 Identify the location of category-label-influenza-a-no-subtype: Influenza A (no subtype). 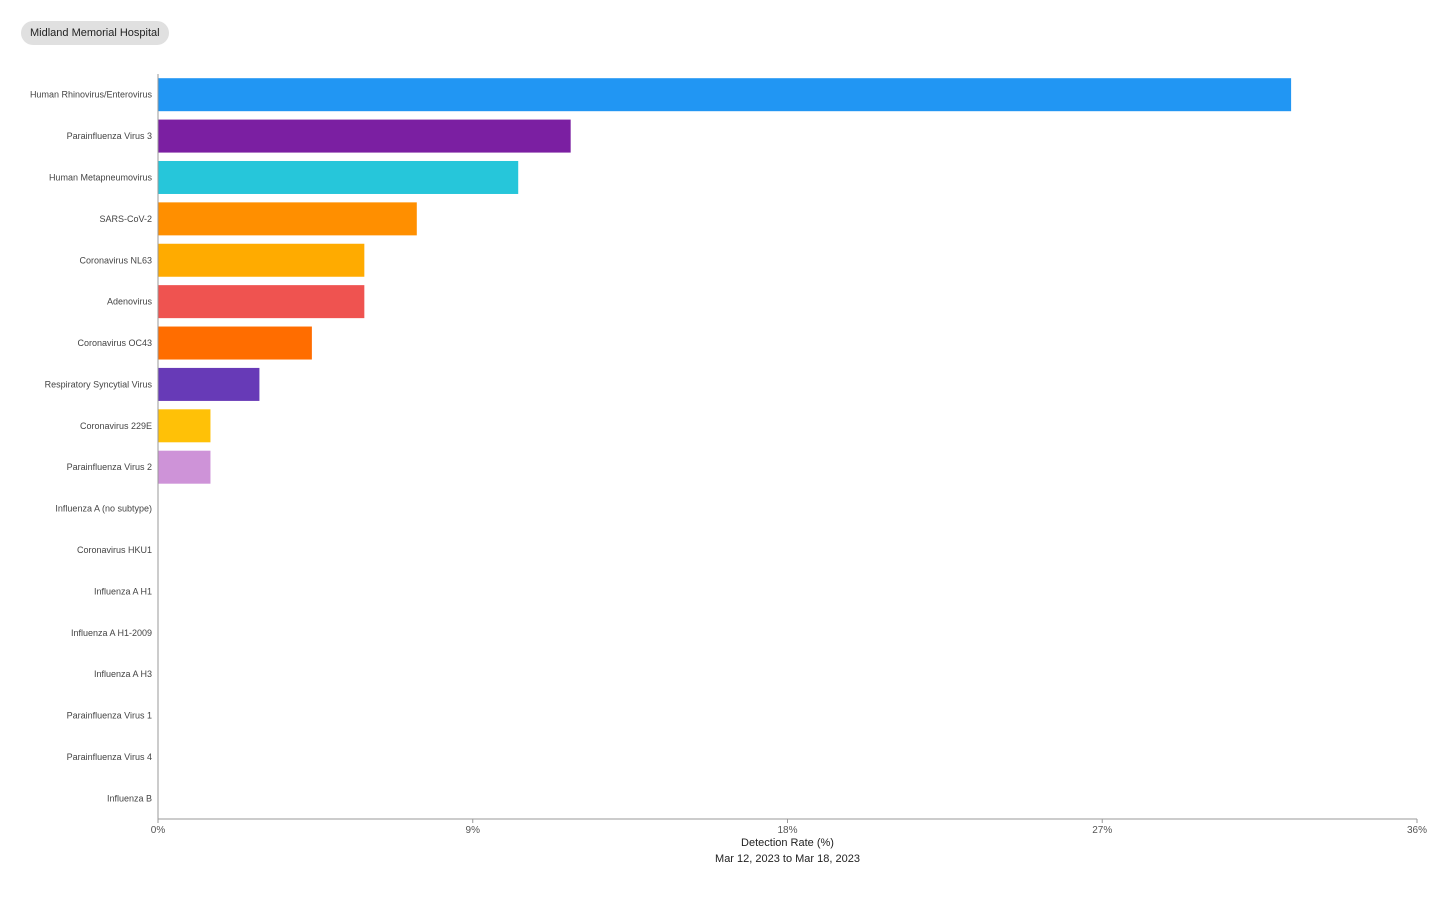
(103, 509).